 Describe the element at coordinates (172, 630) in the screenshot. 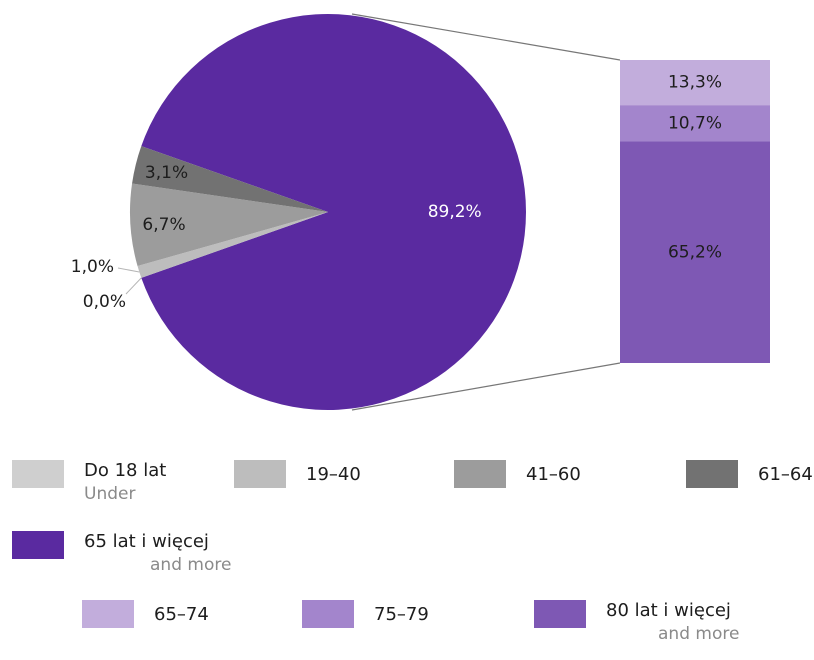

I see `legend-item-65-74: 65–74` at that location.